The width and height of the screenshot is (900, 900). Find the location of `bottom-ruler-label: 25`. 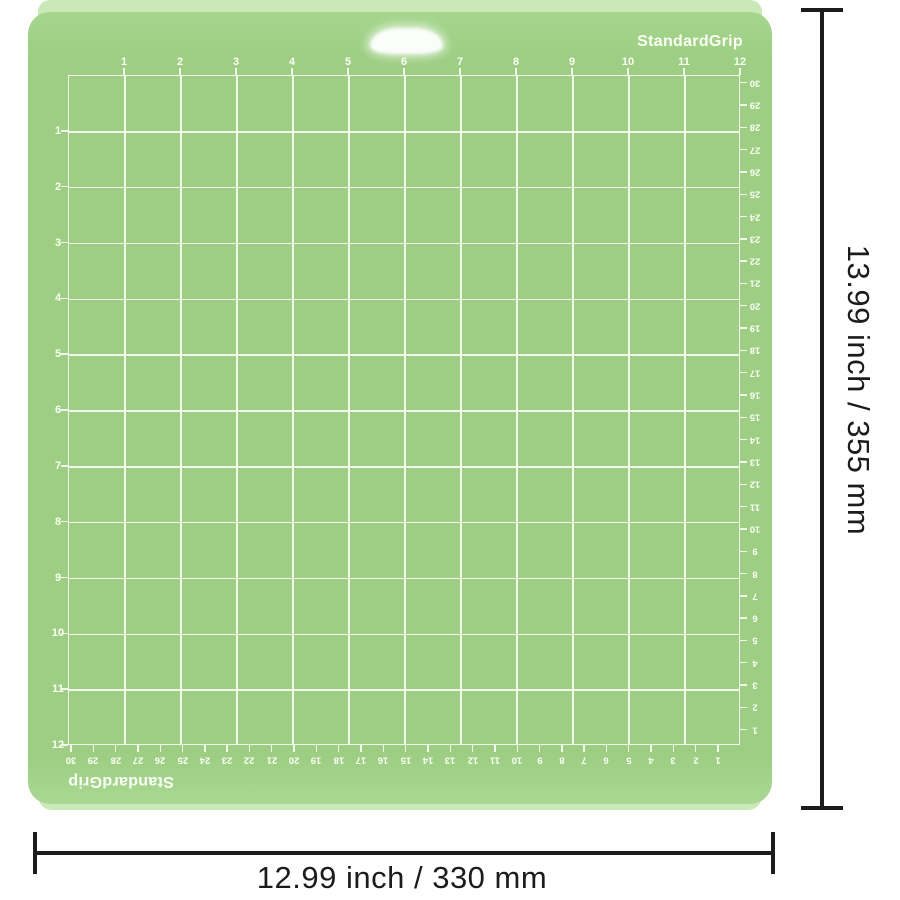

bottom-ruler-label: 25 is located at coordinates (182, 760).